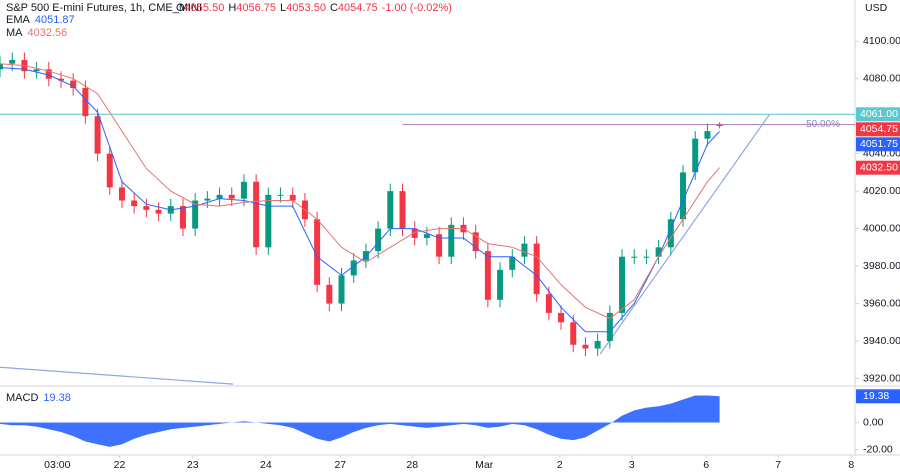 This screenshot has width=900, height=473. I want to click on y-tick-label: 4000.00, so click(881, 228).